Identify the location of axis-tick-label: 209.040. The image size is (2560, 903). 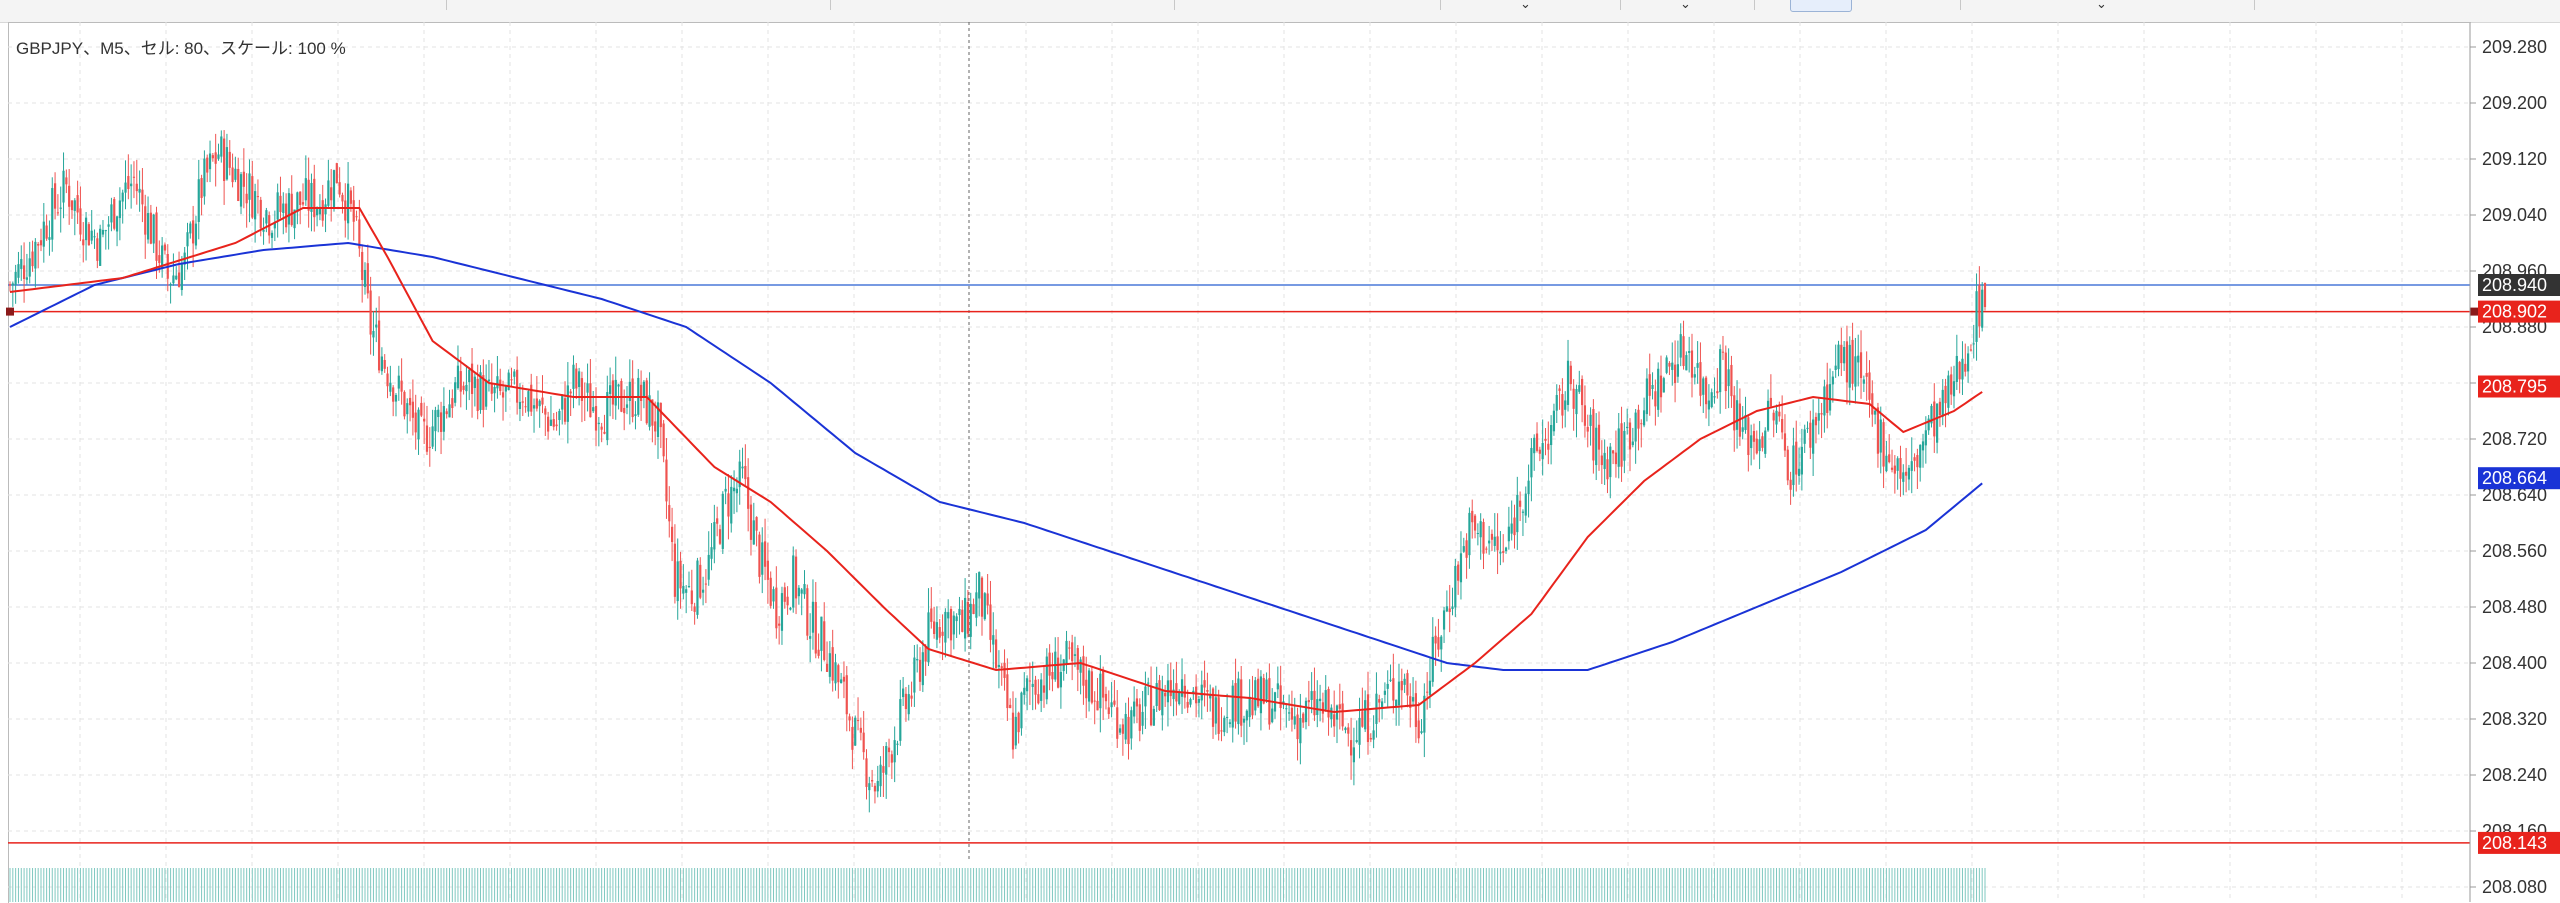
(2514, 215).